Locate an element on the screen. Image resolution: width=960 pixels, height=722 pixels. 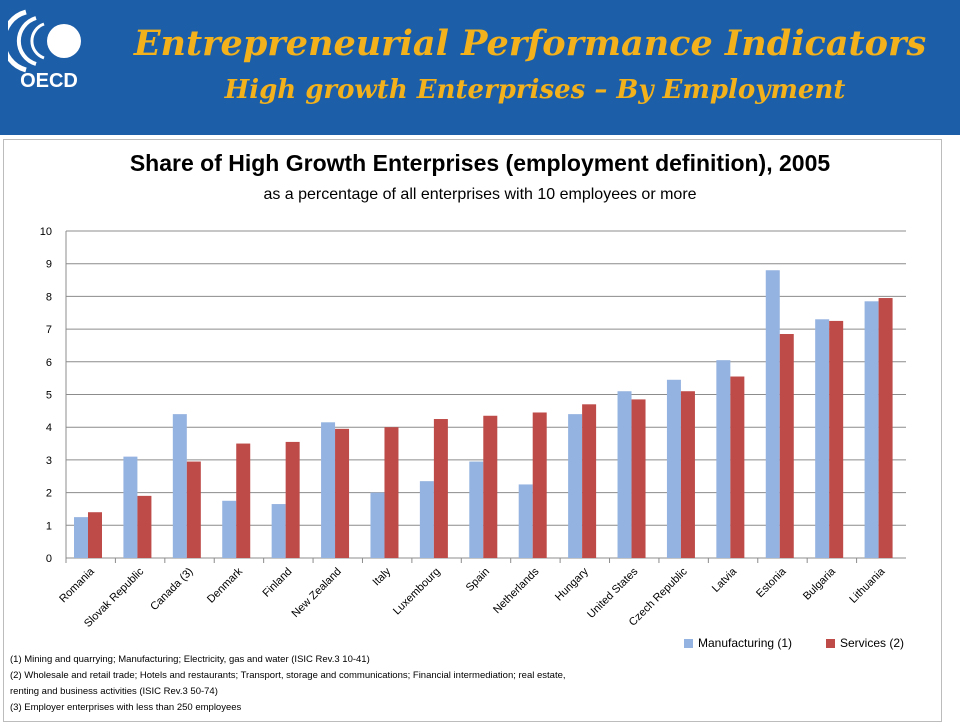
y-tick-label: 0 is located at coordinates (49, 559).